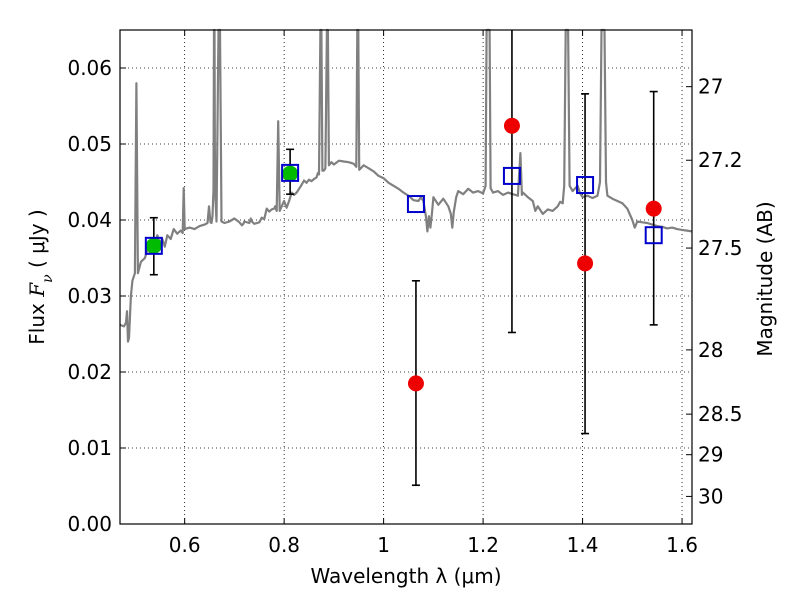 The width and height of the screenshot is (800, 600). Describe the element at coordinates (405, 576) in the screenshot. I see `x-axis-label: Wavelength λ (μm)` at that location.